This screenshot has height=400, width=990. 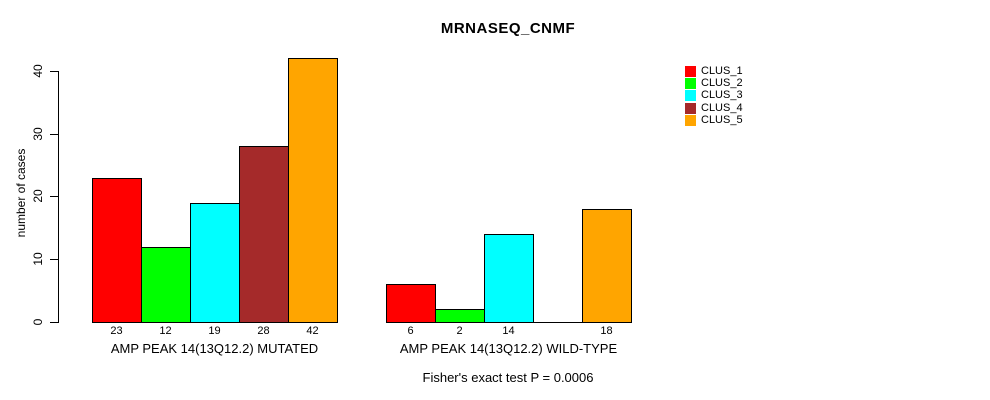 What do you see at coordinates (38, 259) in the screenshot?
I see `y-tick-label: 10` at bounding box center [38, 259].